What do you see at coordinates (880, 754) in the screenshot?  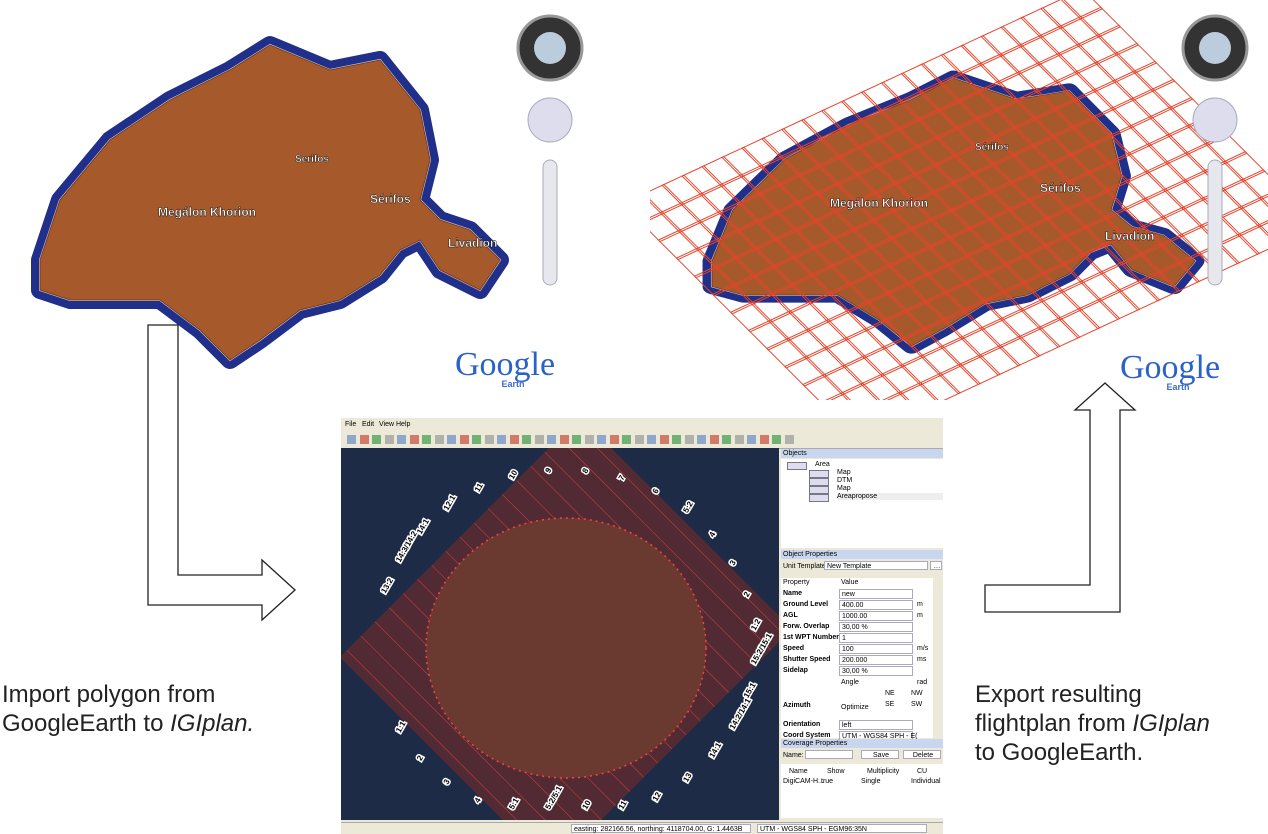 I see `save-button: Save` at bounding box center [880, 754].